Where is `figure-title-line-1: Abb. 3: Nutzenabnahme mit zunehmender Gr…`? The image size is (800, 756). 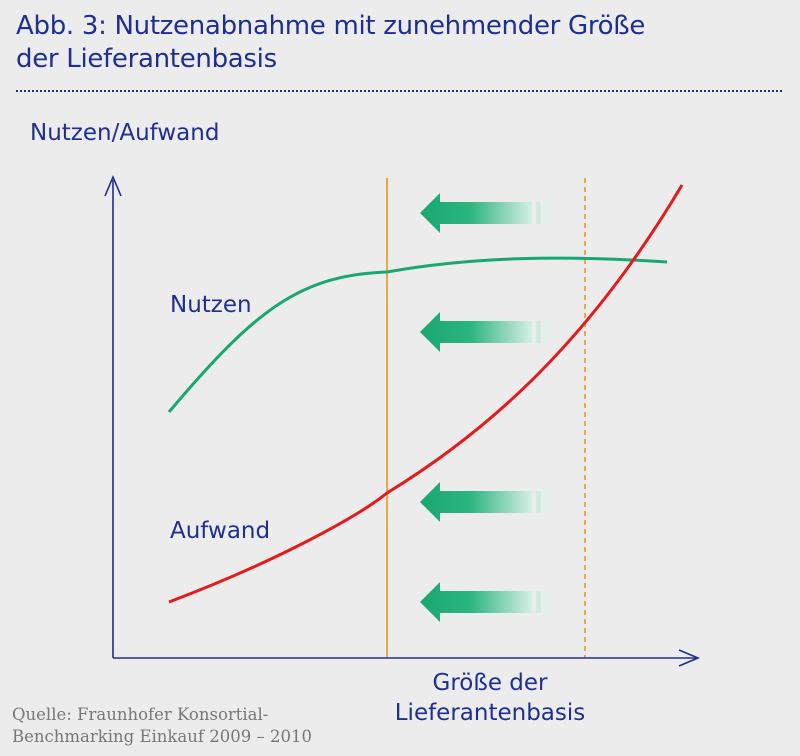
figure-title-line-1: Abb. 3: Nutzenabnahme mit zunehmender Gr… is located at coordinates (331, 26).